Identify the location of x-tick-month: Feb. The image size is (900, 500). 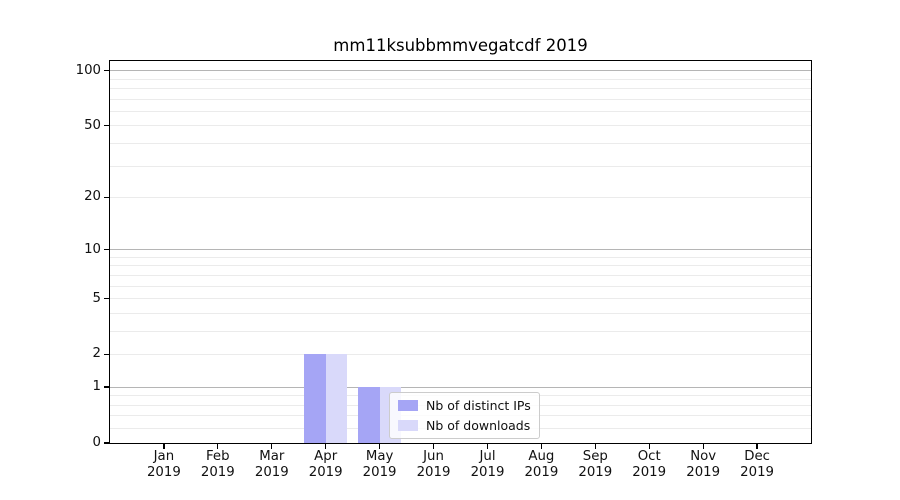
(218, 456).